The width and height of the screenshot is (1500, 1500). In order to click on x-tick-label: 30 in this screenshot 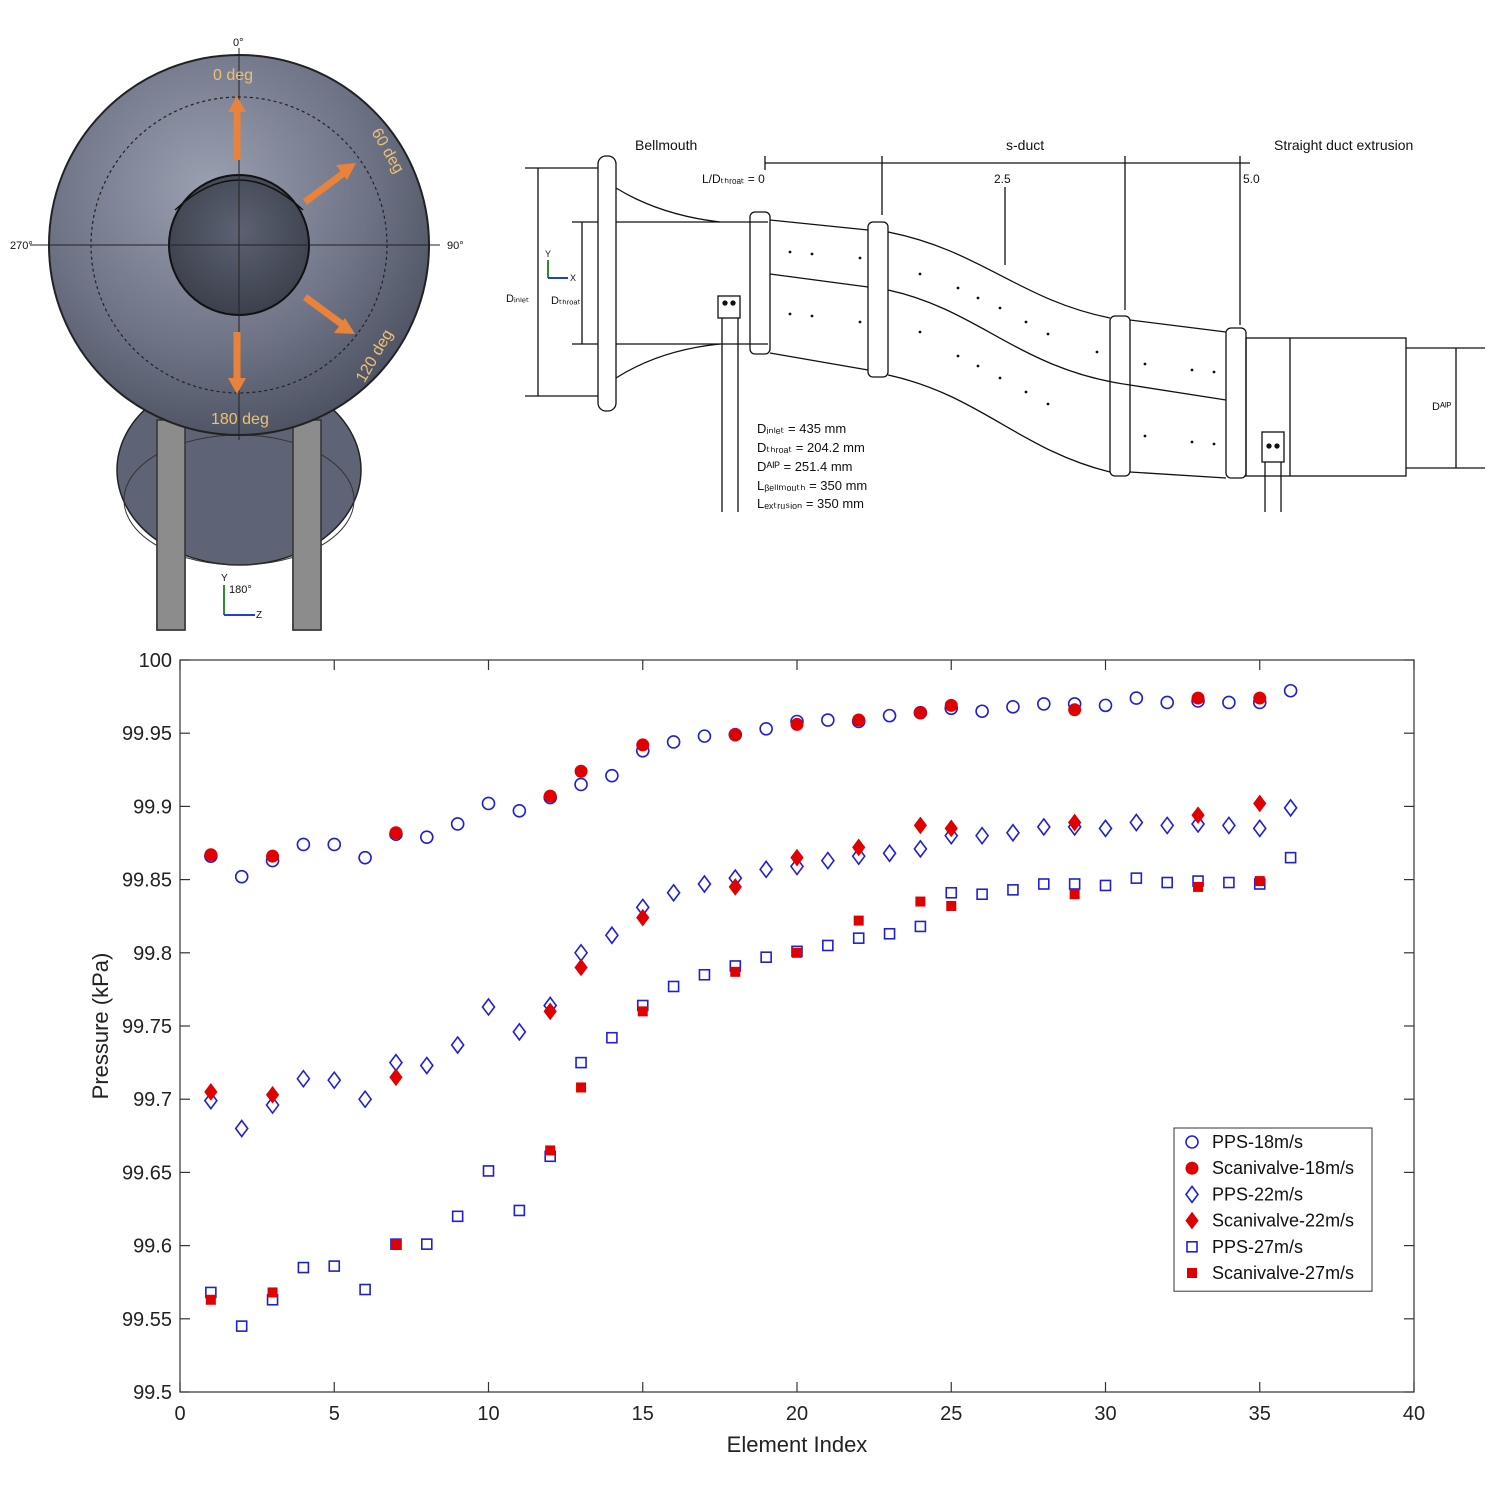, I will do `click(1105, 1414)`.